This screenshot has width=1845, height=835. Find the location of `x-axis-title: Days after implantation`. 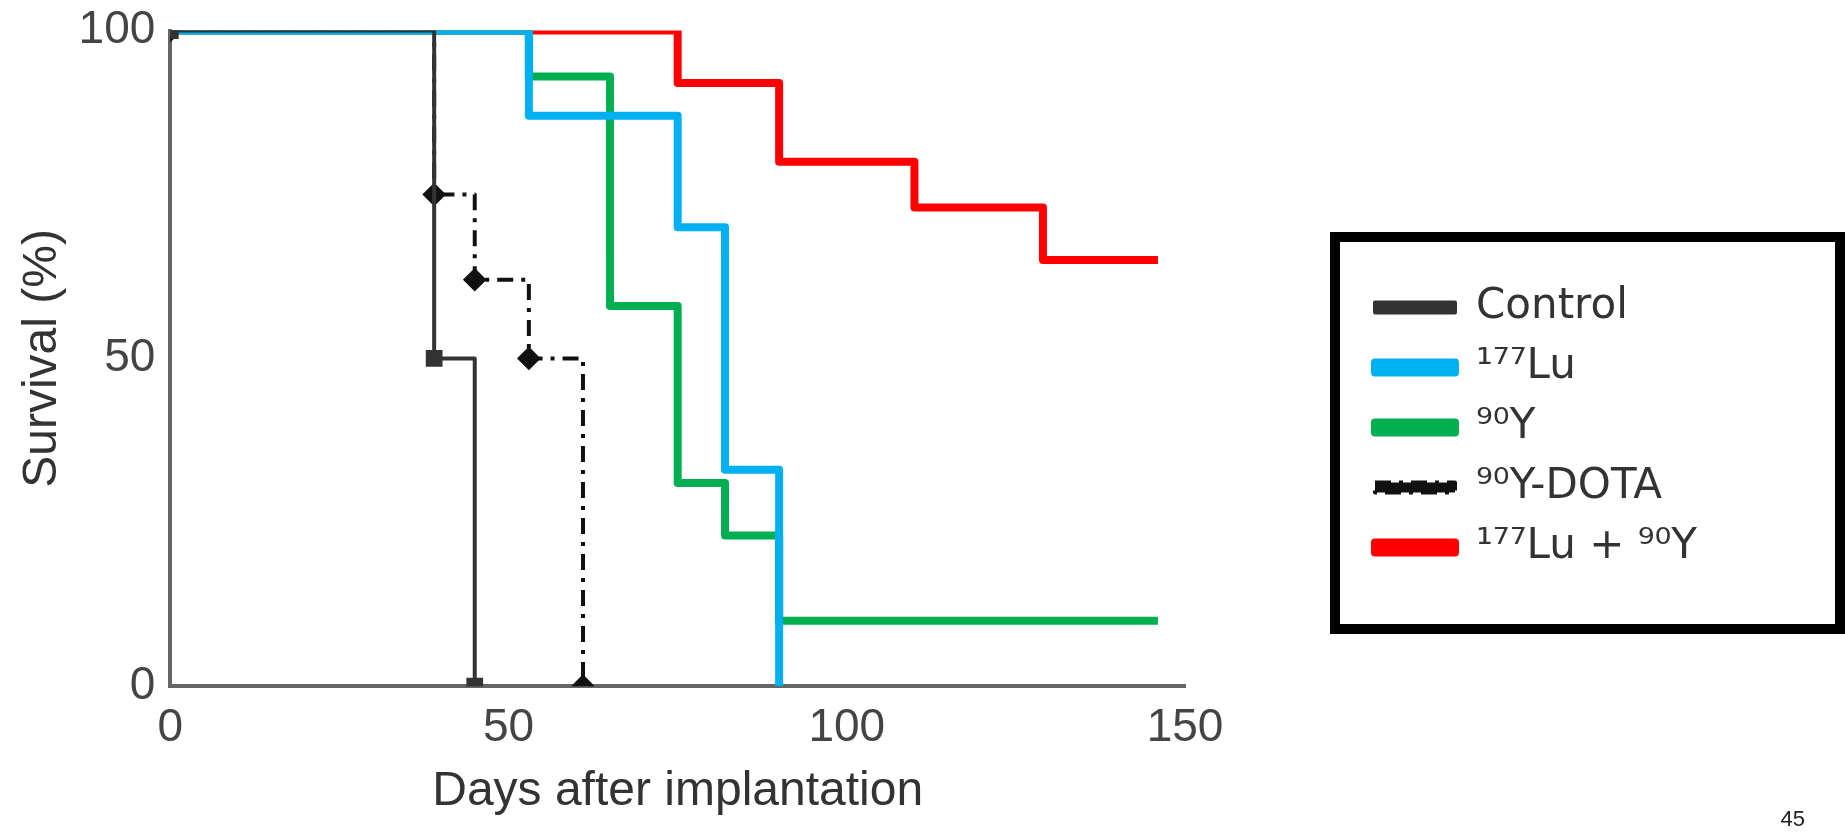

x-axis-title: Days after implantation is located at coordinates (678, 789).